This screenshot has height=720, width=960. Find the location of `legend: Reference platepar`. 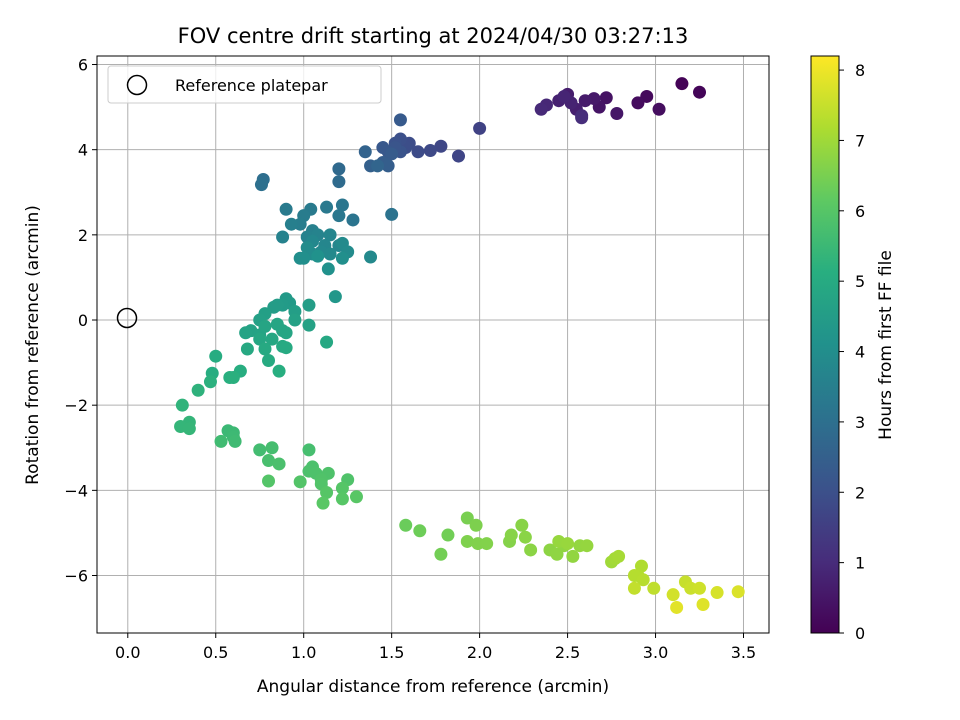

legend: Reference platepar is located at coordinates (244, 84).